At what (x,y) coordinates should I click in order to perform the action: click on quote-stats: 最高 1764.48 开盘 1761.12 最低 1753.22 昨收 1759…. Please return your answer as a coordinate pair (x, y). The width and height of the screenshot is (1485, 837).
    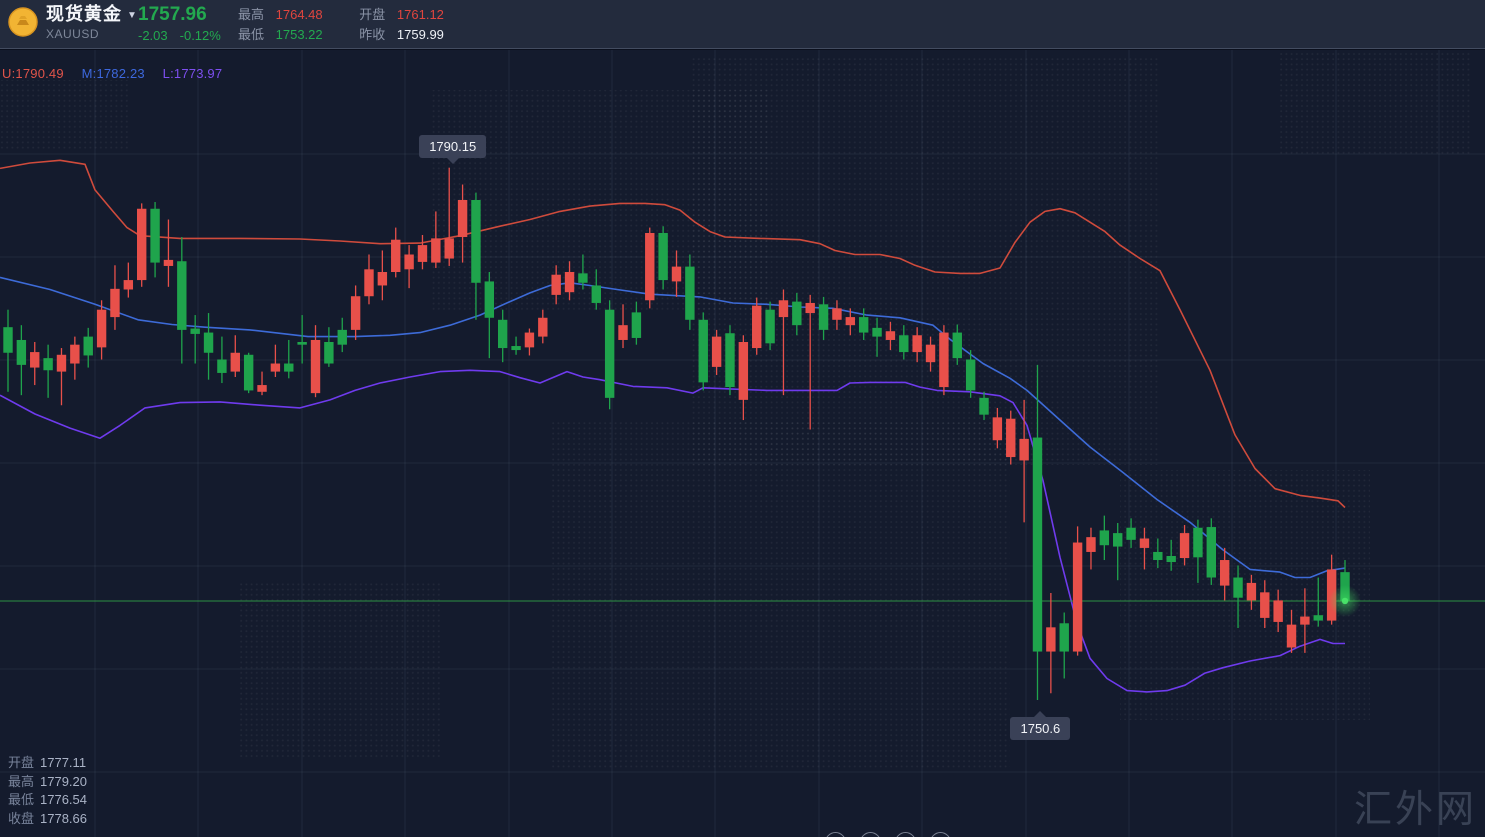
    Looking at the image, I should click on (357, 25).